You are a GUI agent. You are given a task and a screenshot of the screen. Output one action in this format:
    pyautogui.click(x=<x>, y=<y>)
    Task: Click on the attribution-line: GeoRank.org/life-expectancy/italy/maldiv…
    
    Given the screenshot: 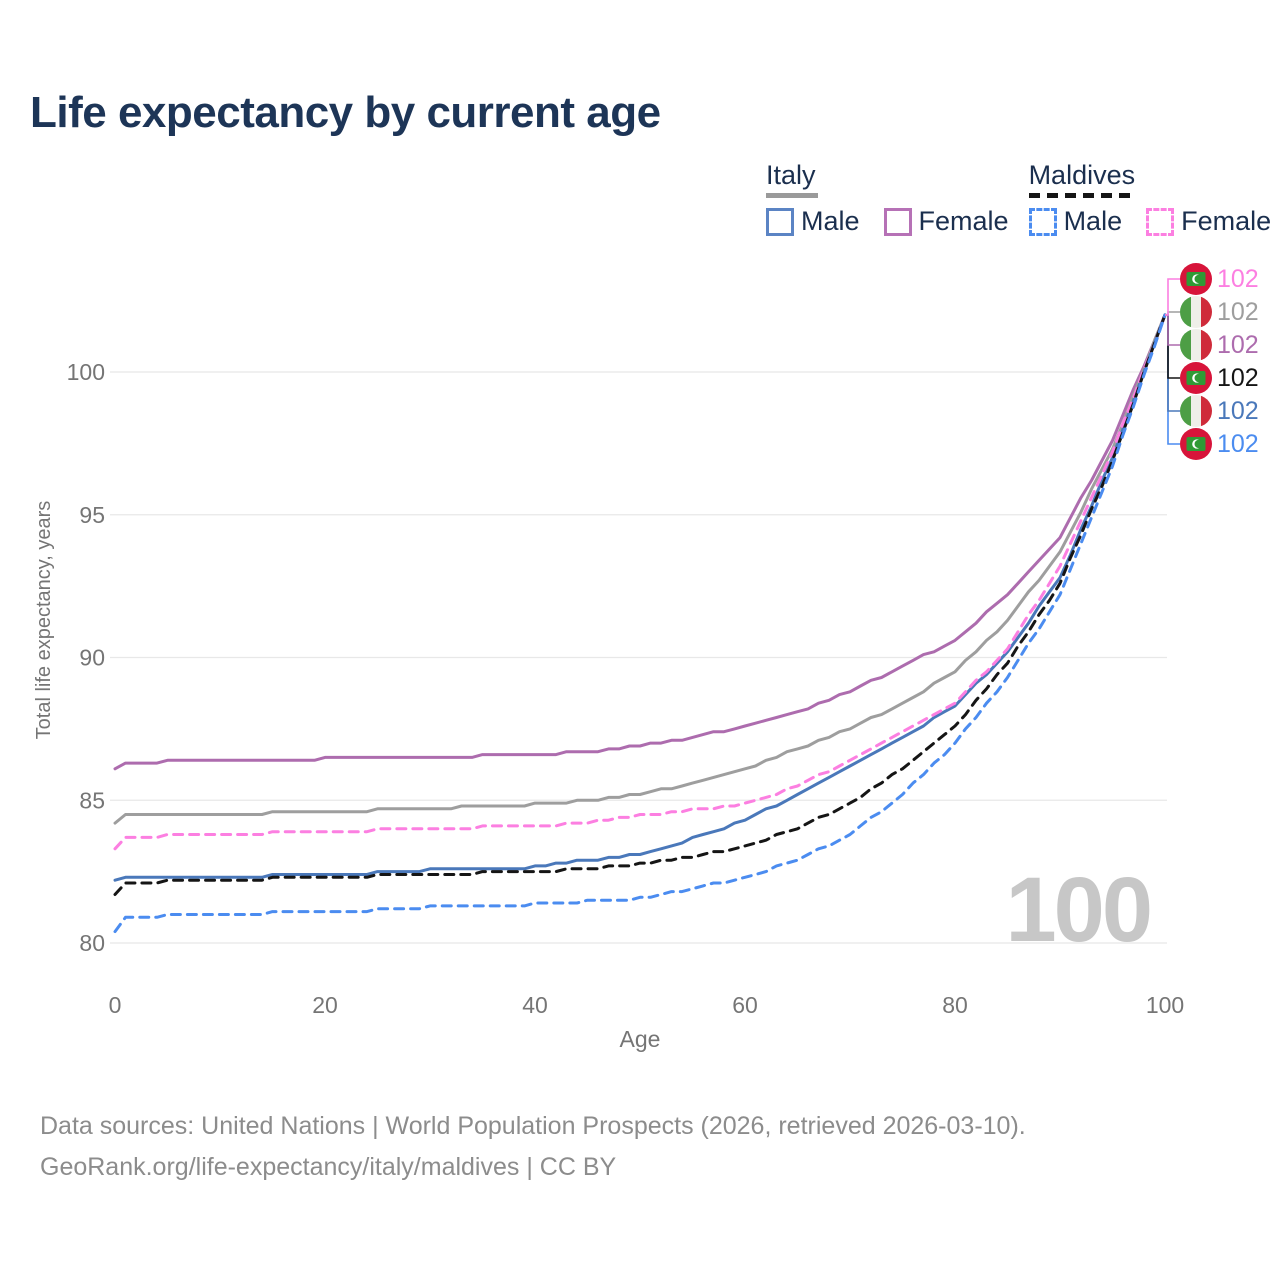 What is the action you would take?
    pyautogui.click(x=328, y=1167)
    